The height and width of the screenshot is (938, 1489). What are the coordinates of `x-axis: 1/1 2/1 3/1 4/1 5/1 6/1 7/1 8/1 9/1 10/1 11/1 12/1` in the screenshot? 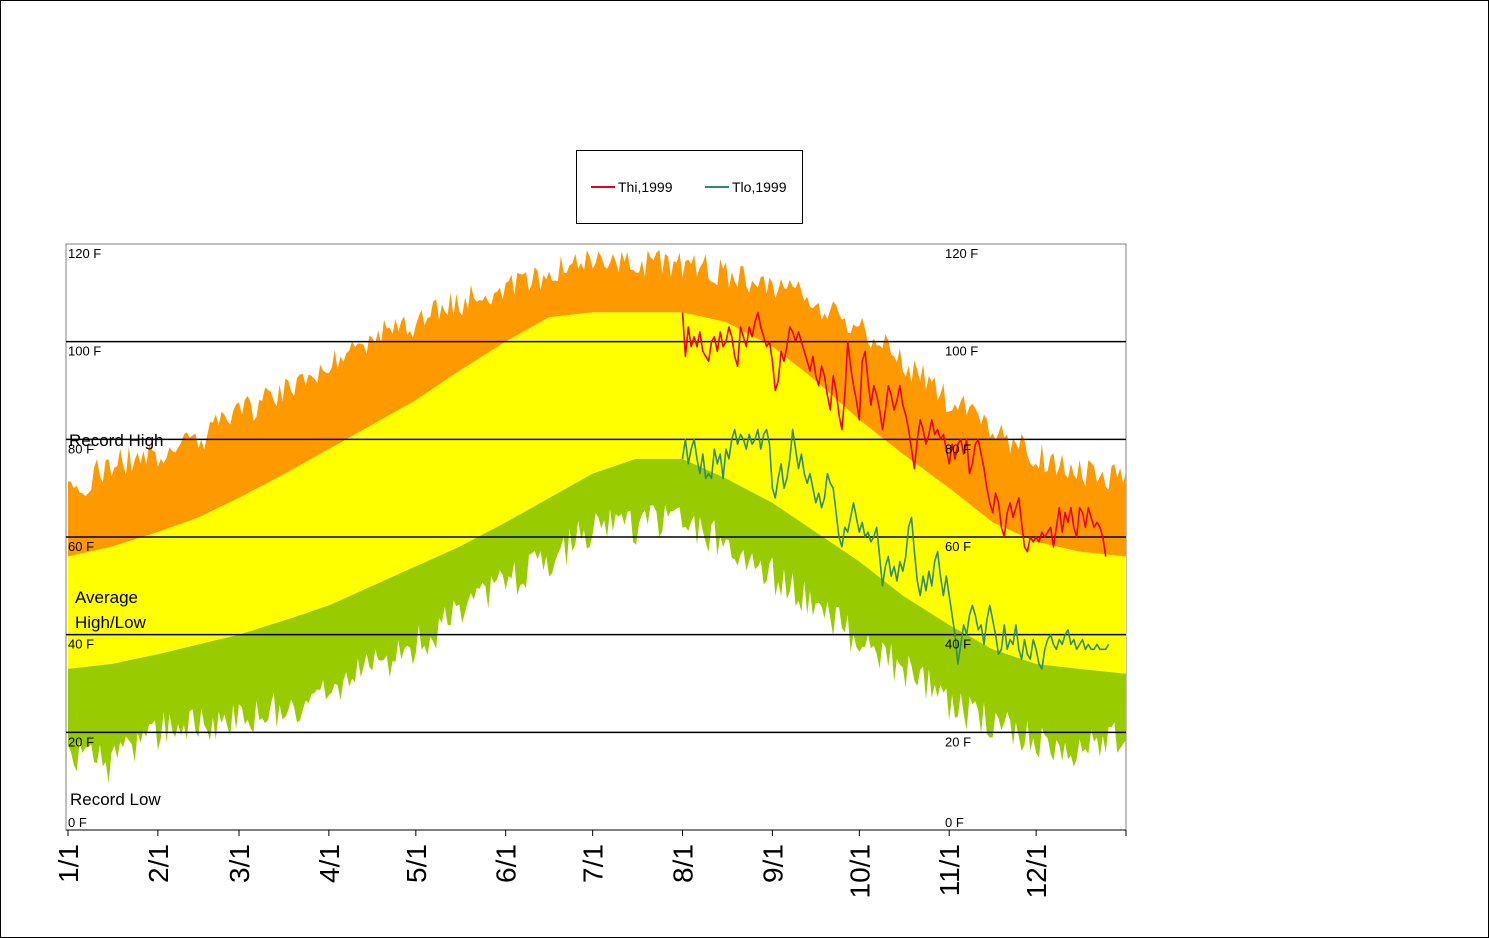 It's located at (590, 864).